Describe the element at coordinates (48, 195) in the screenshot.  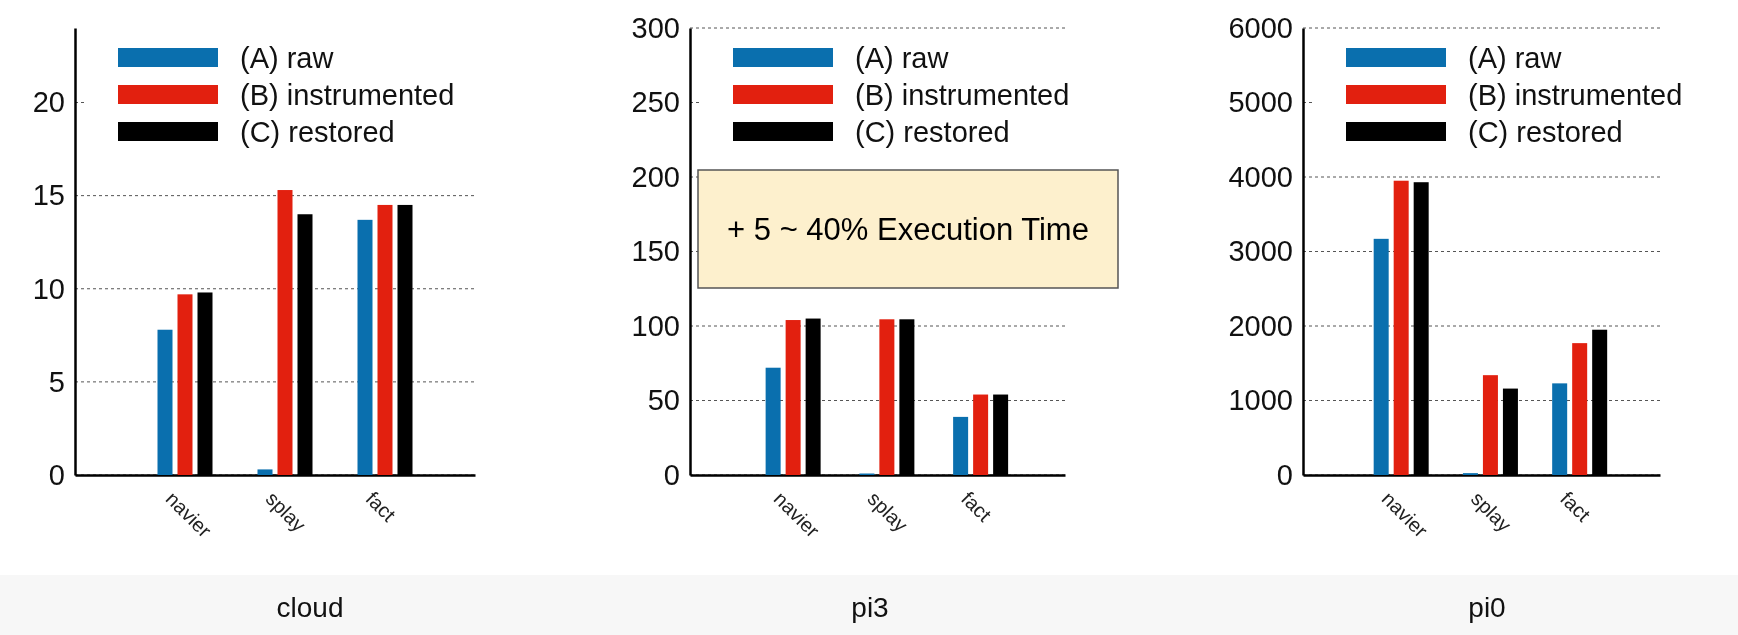
I see `y-tick-label: 15` at that location.